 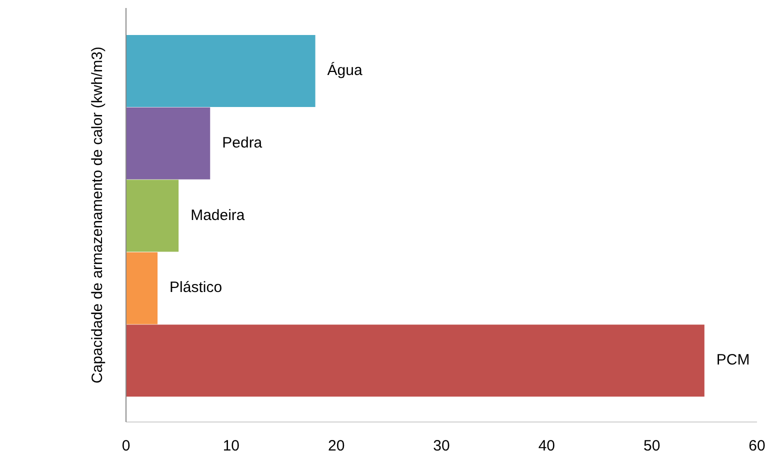 What do you see at coordinates (757, 446) in the screenshot?
I see `x-tick-label: 60` at bounding box center [757, 446].